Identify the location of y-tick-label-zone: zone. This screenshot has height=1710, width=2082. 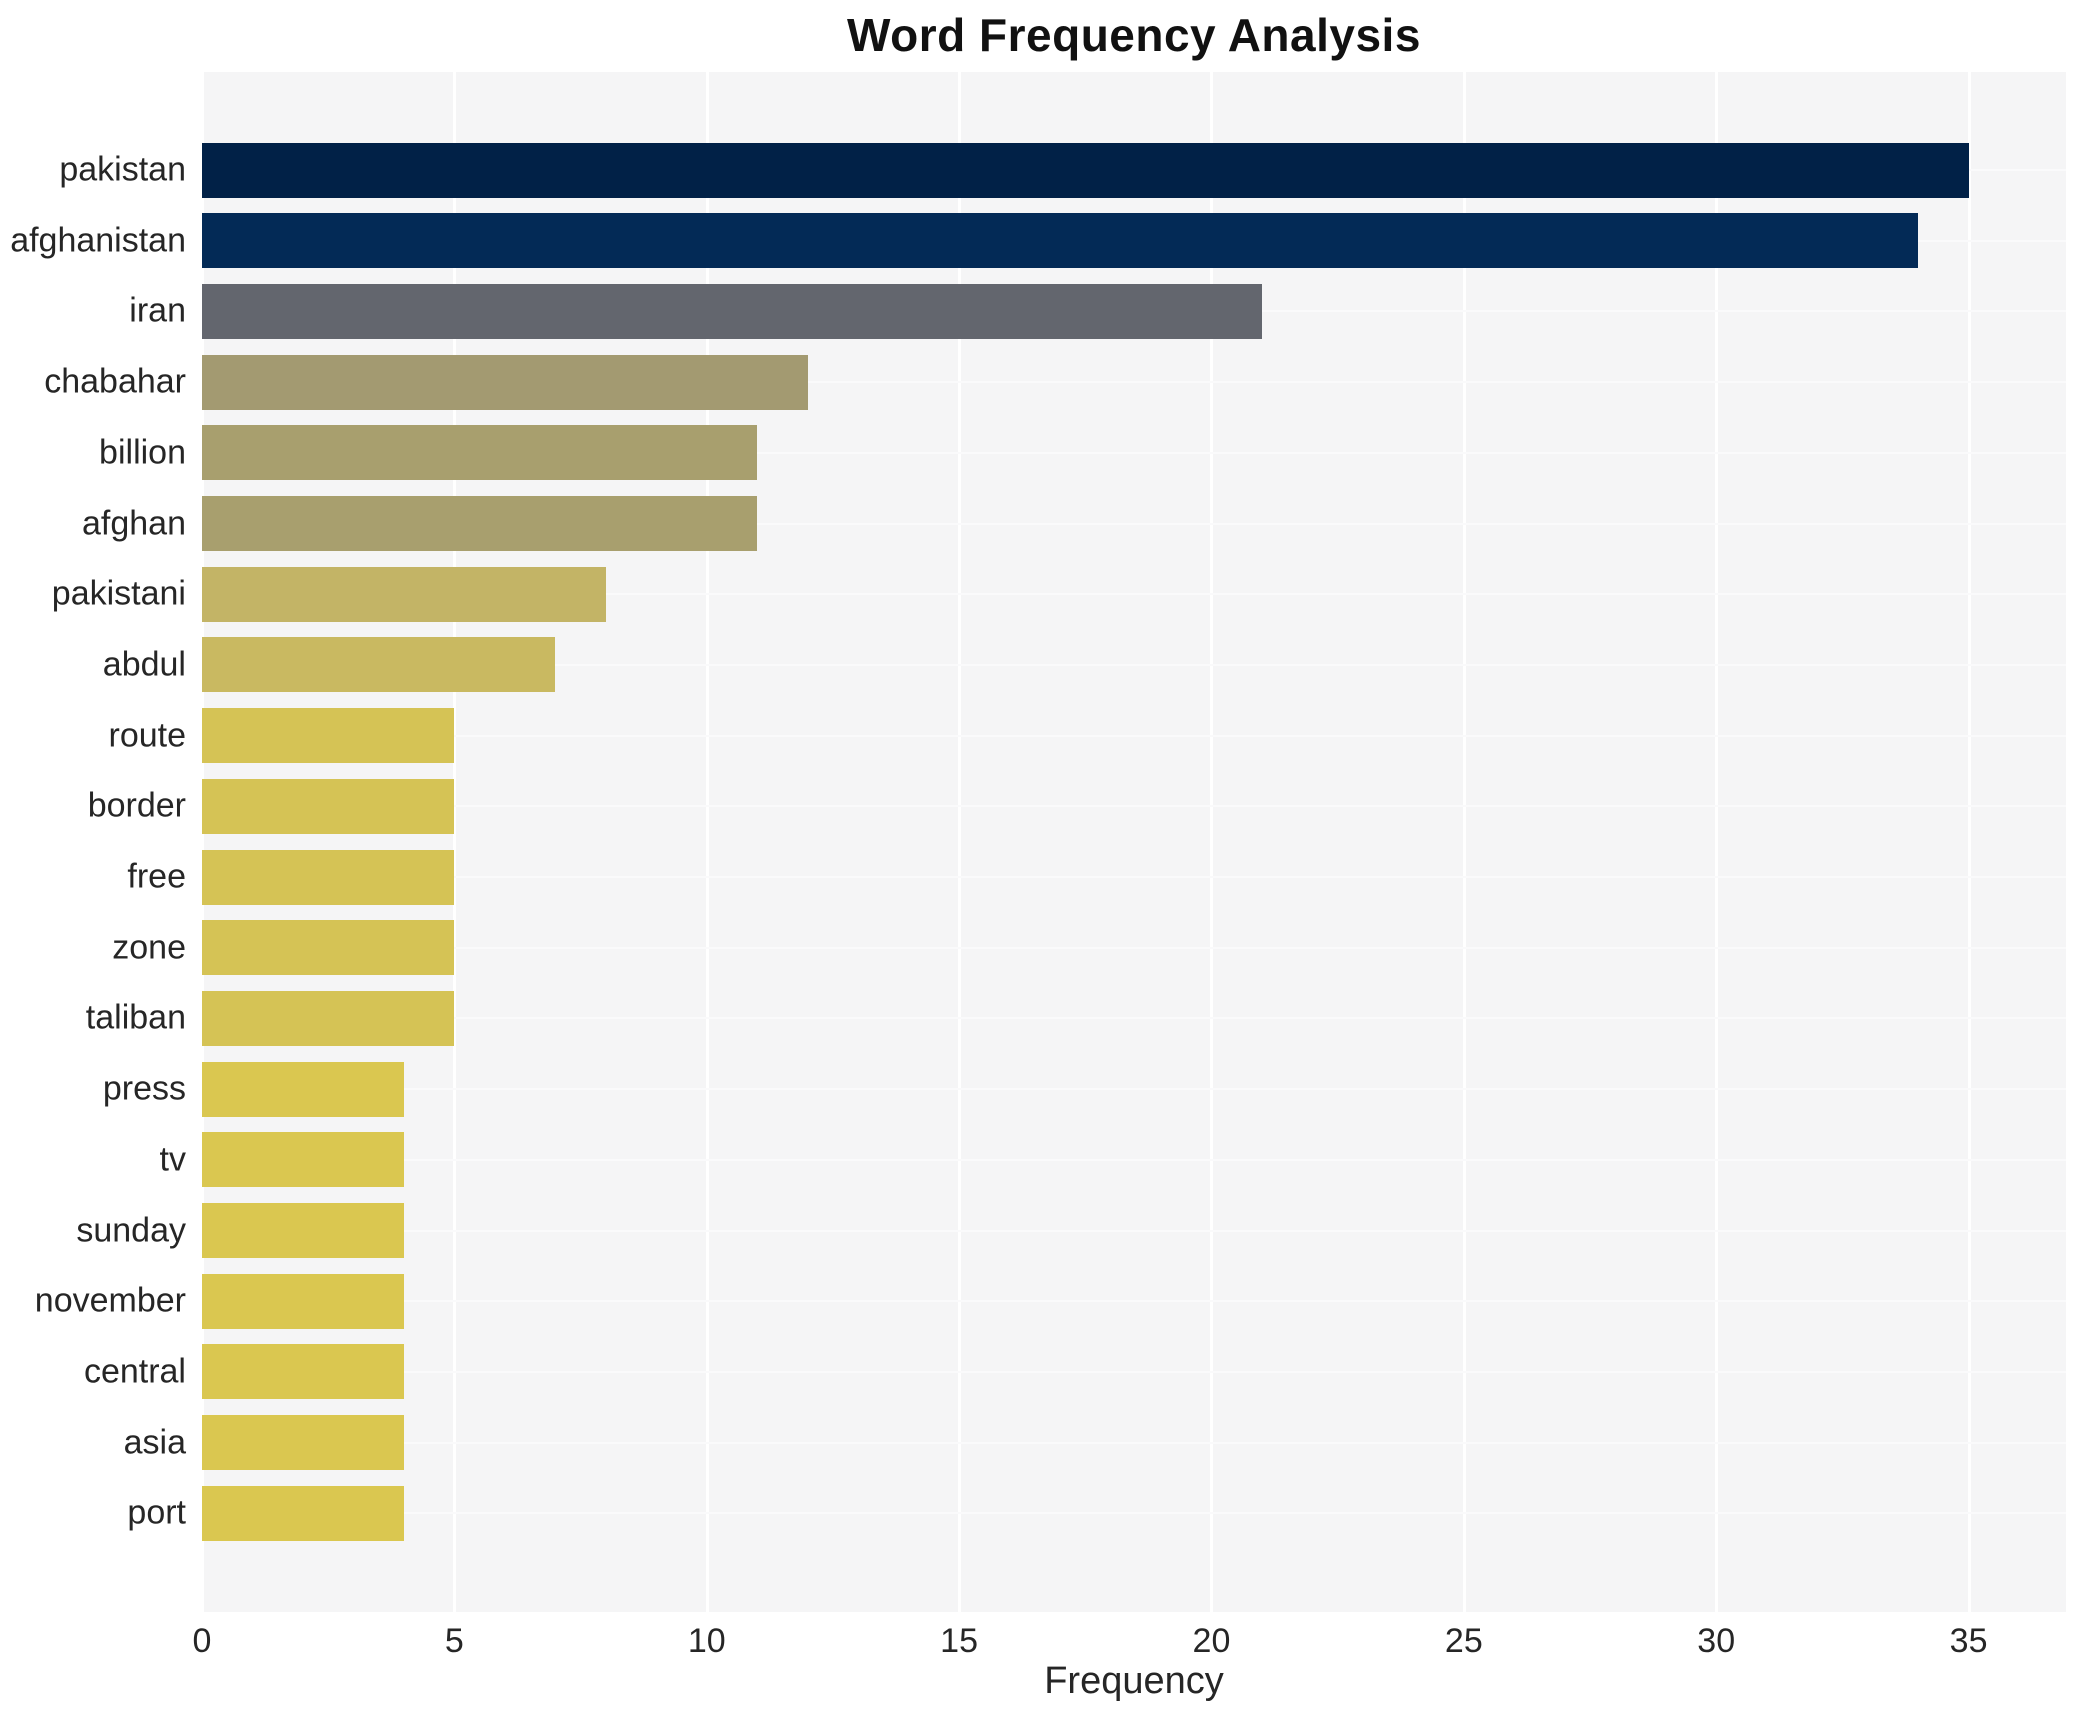
(149, 947).